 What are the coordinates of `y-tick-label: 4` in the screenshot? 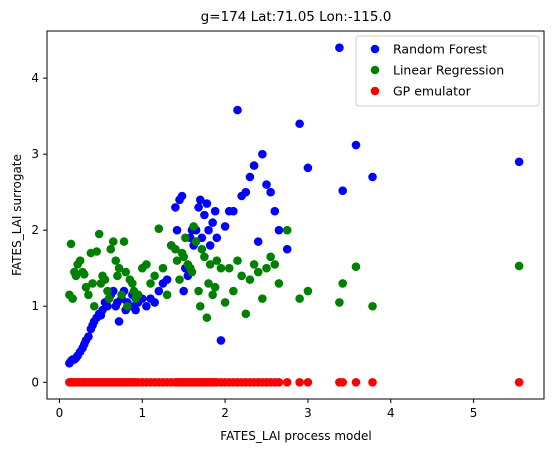 It's located at (35, 78).